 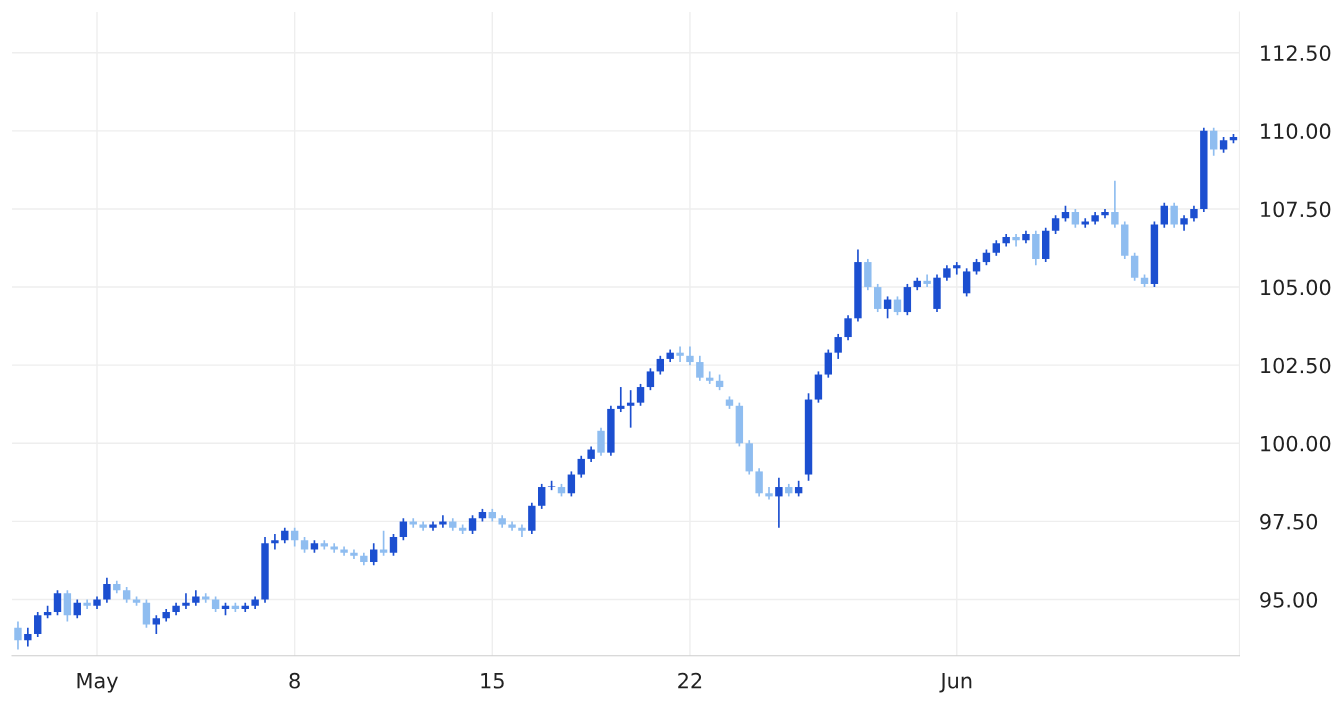 I want to click on y-tick-label: 110.00, so click(x=1296, y=131).